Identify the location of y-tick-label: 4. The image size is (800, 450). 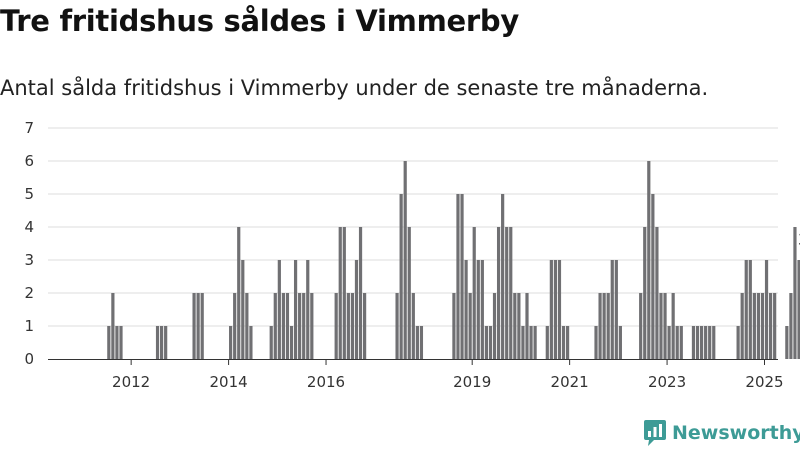
(29, 227).